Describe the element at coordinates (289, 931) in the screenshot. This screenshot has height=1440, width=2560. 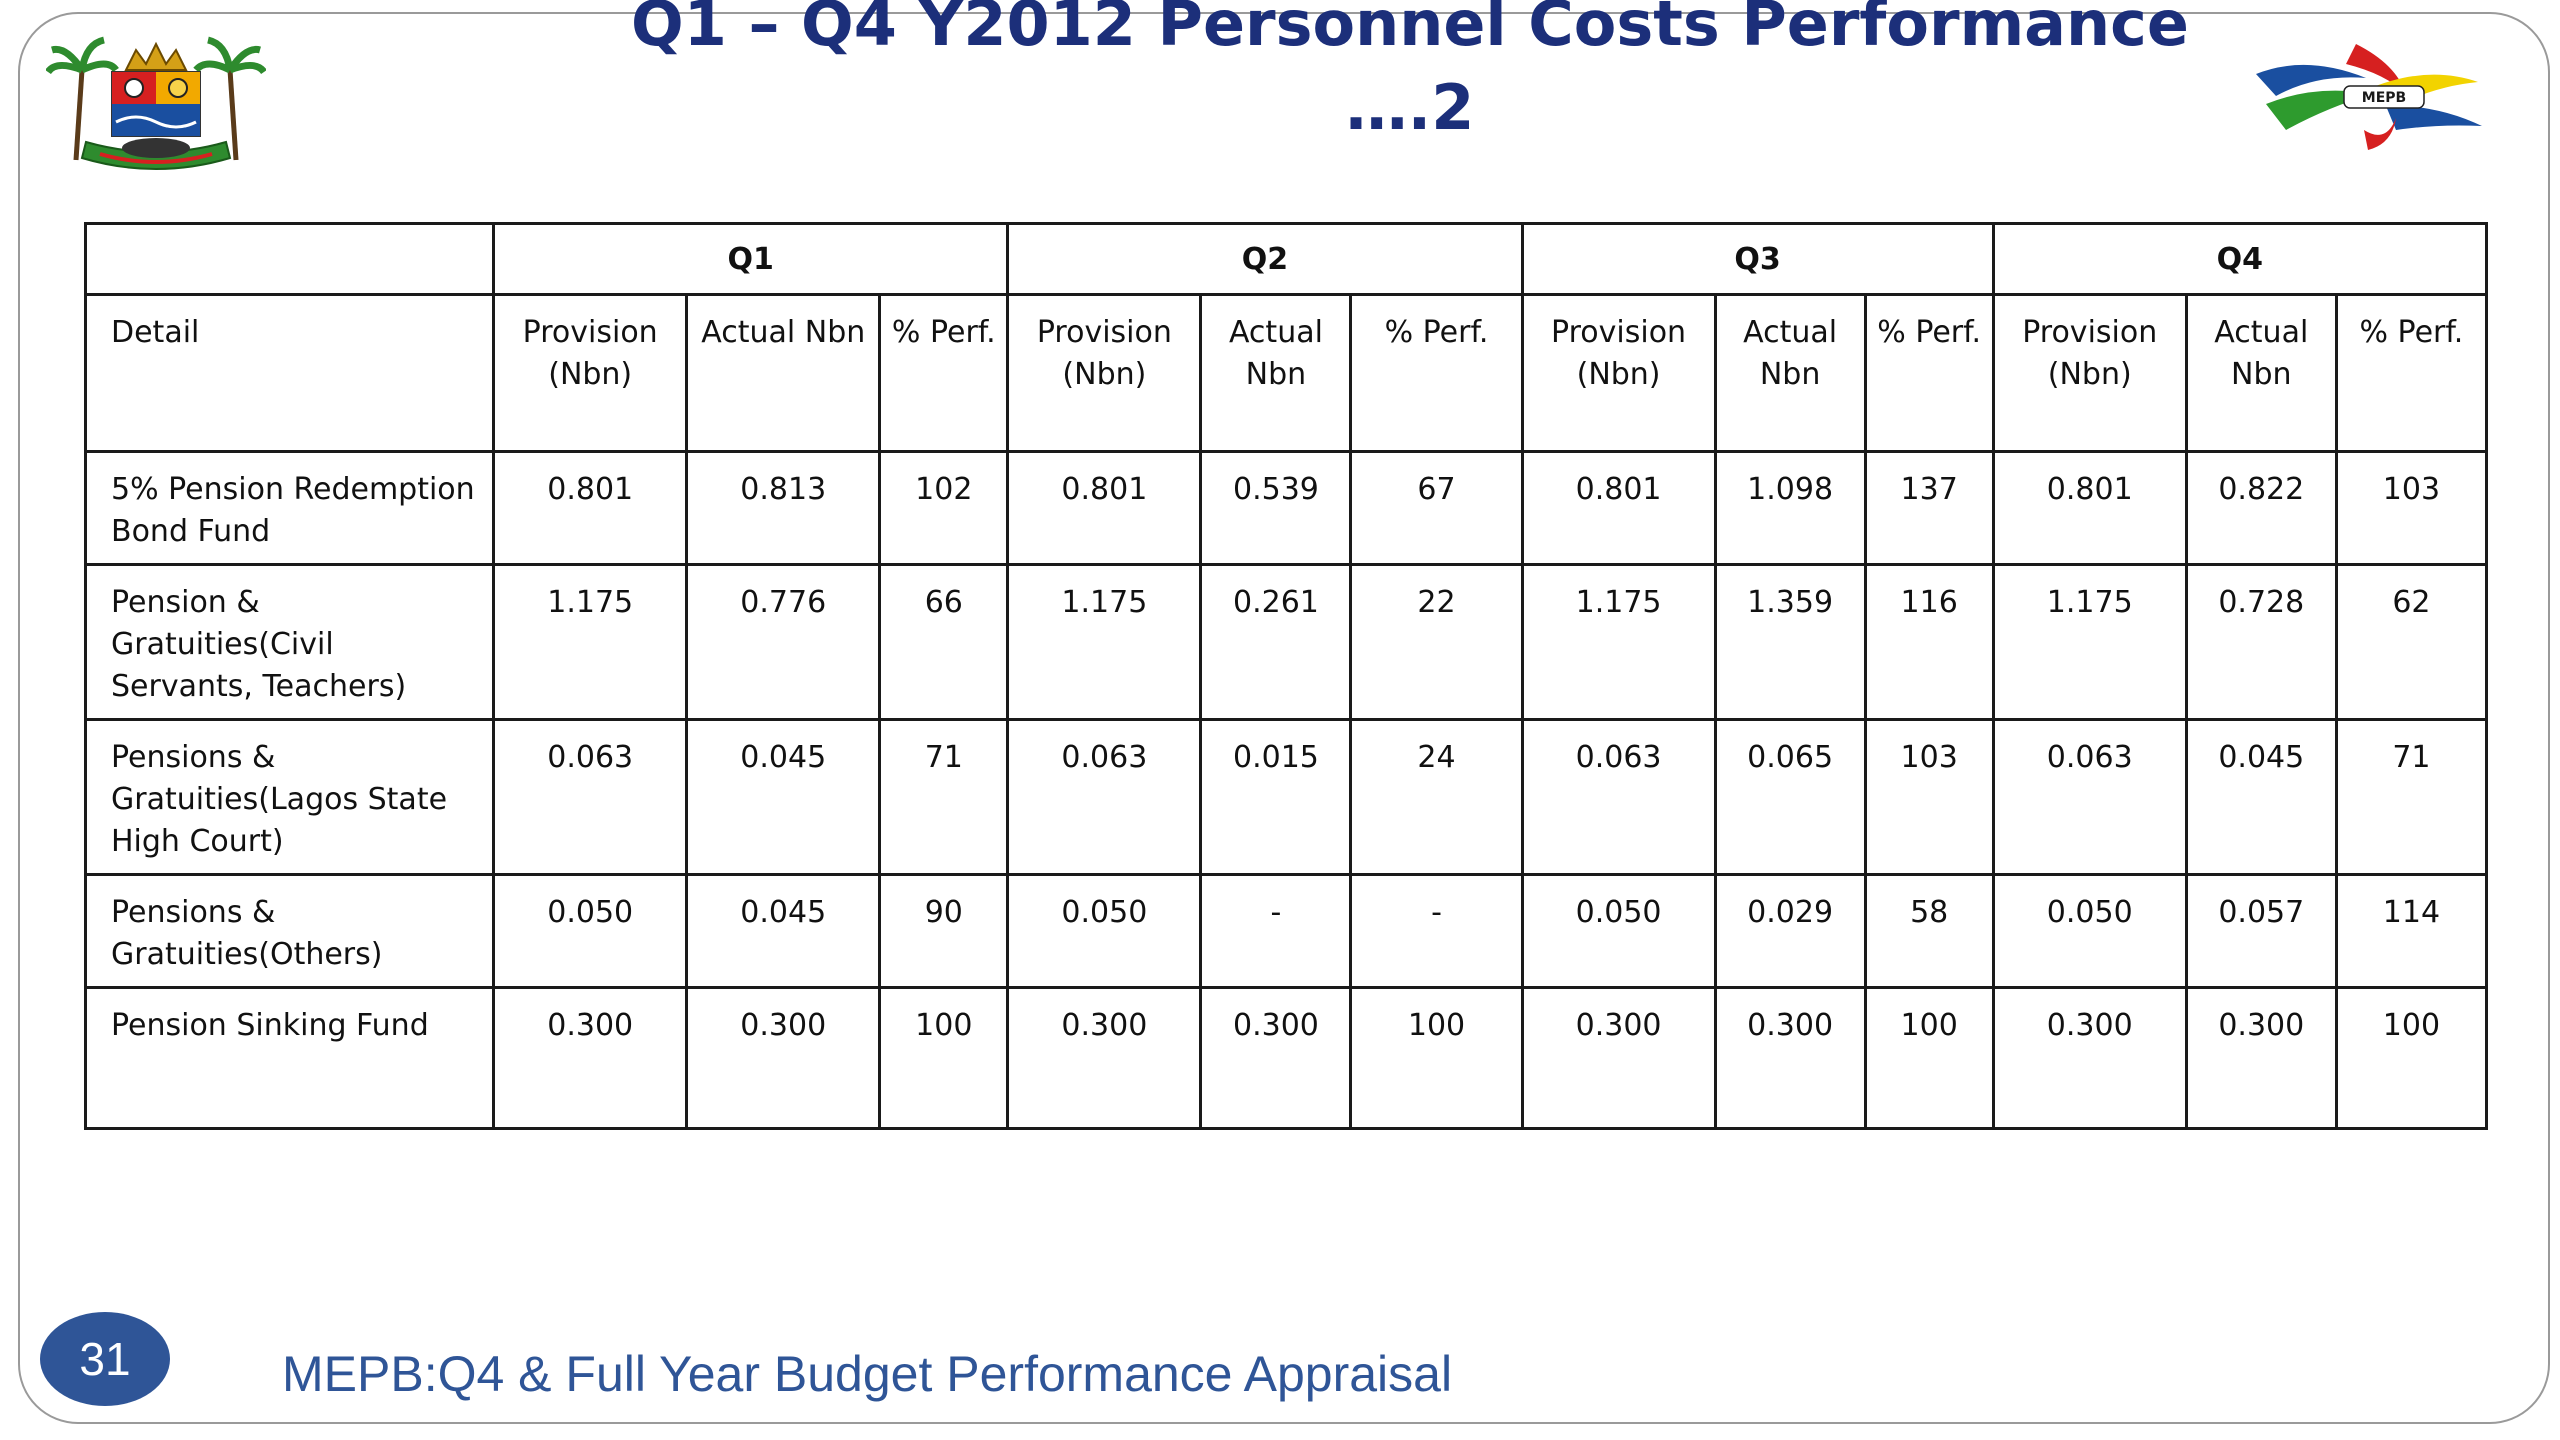
I see `row-label: Pensions & Gratuities(Others)` at that location.